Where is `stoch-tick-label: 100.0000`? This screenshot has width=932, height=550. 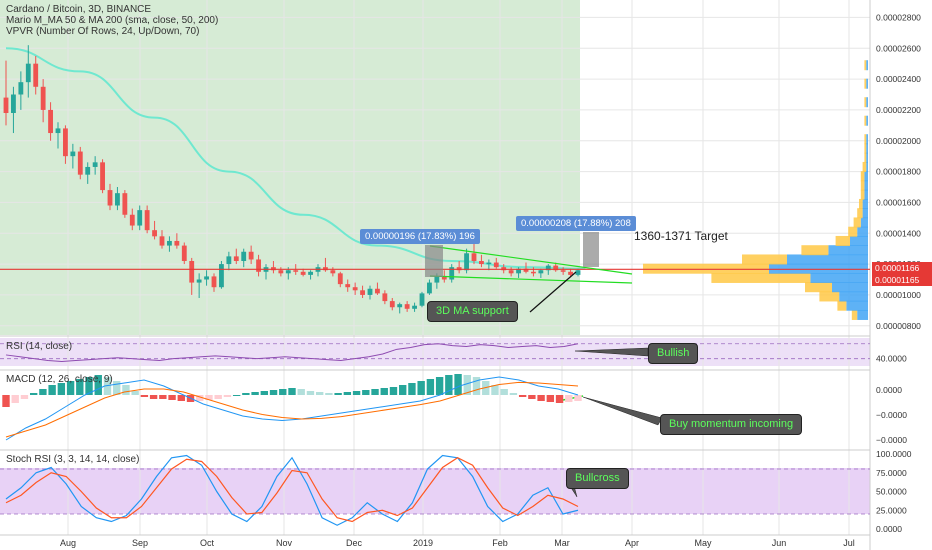 stoch-tick-label: 100.0000 is located at coordinates (894, 454).